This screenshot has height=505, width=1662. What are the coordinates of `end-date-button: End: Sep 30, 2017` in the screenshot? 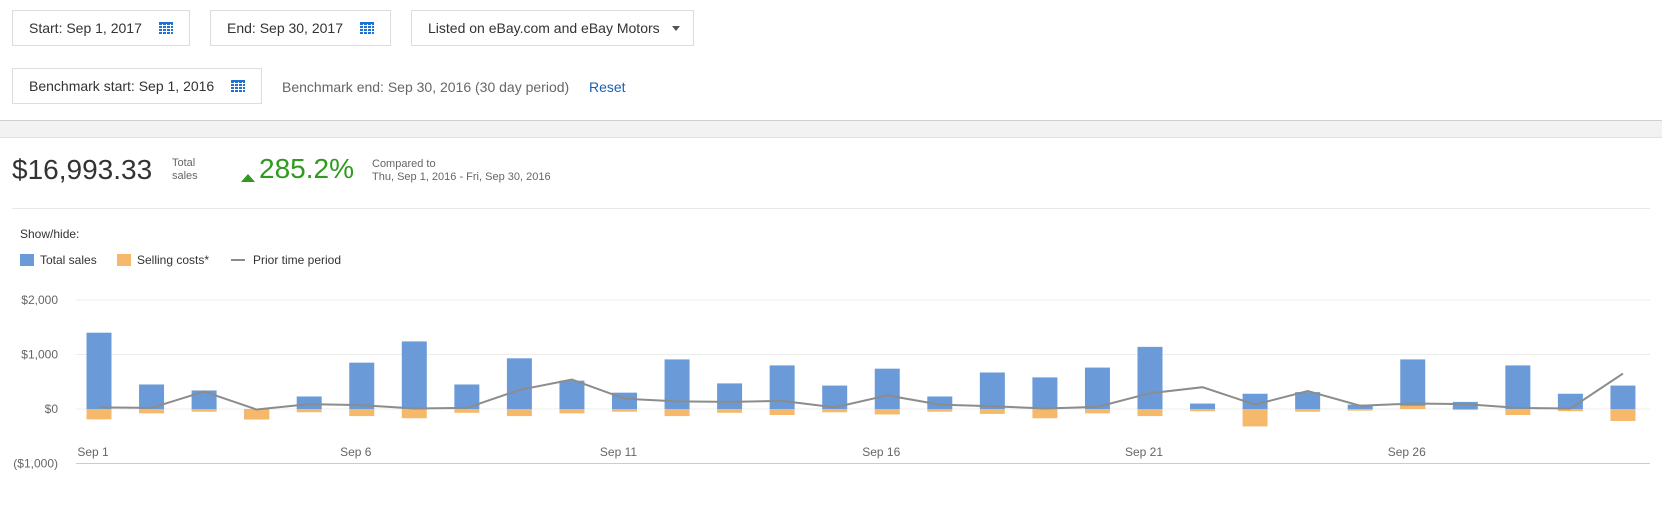 It's located at (300, 28).